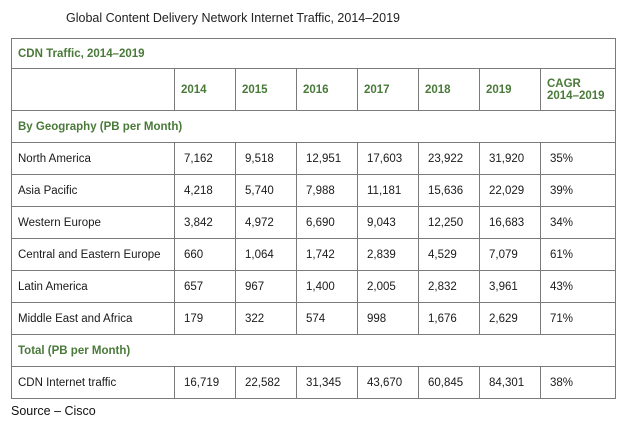 This screenshot has width=627, height=422. Describe the element at coordinates (93, 89) in the screenshot. I see `header-empty-cell` at that location.